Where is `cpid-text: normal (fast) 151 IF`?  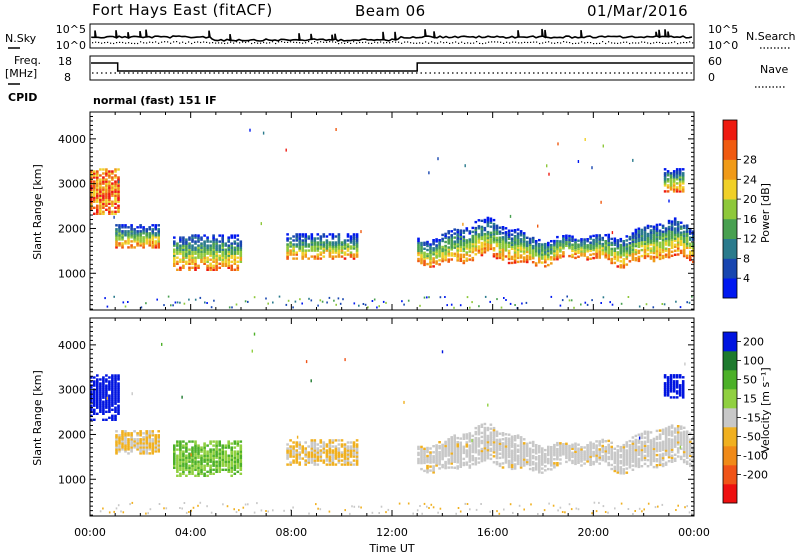
cpid-text: normal (fast) 151 IF is located at coordinates (155, 100).